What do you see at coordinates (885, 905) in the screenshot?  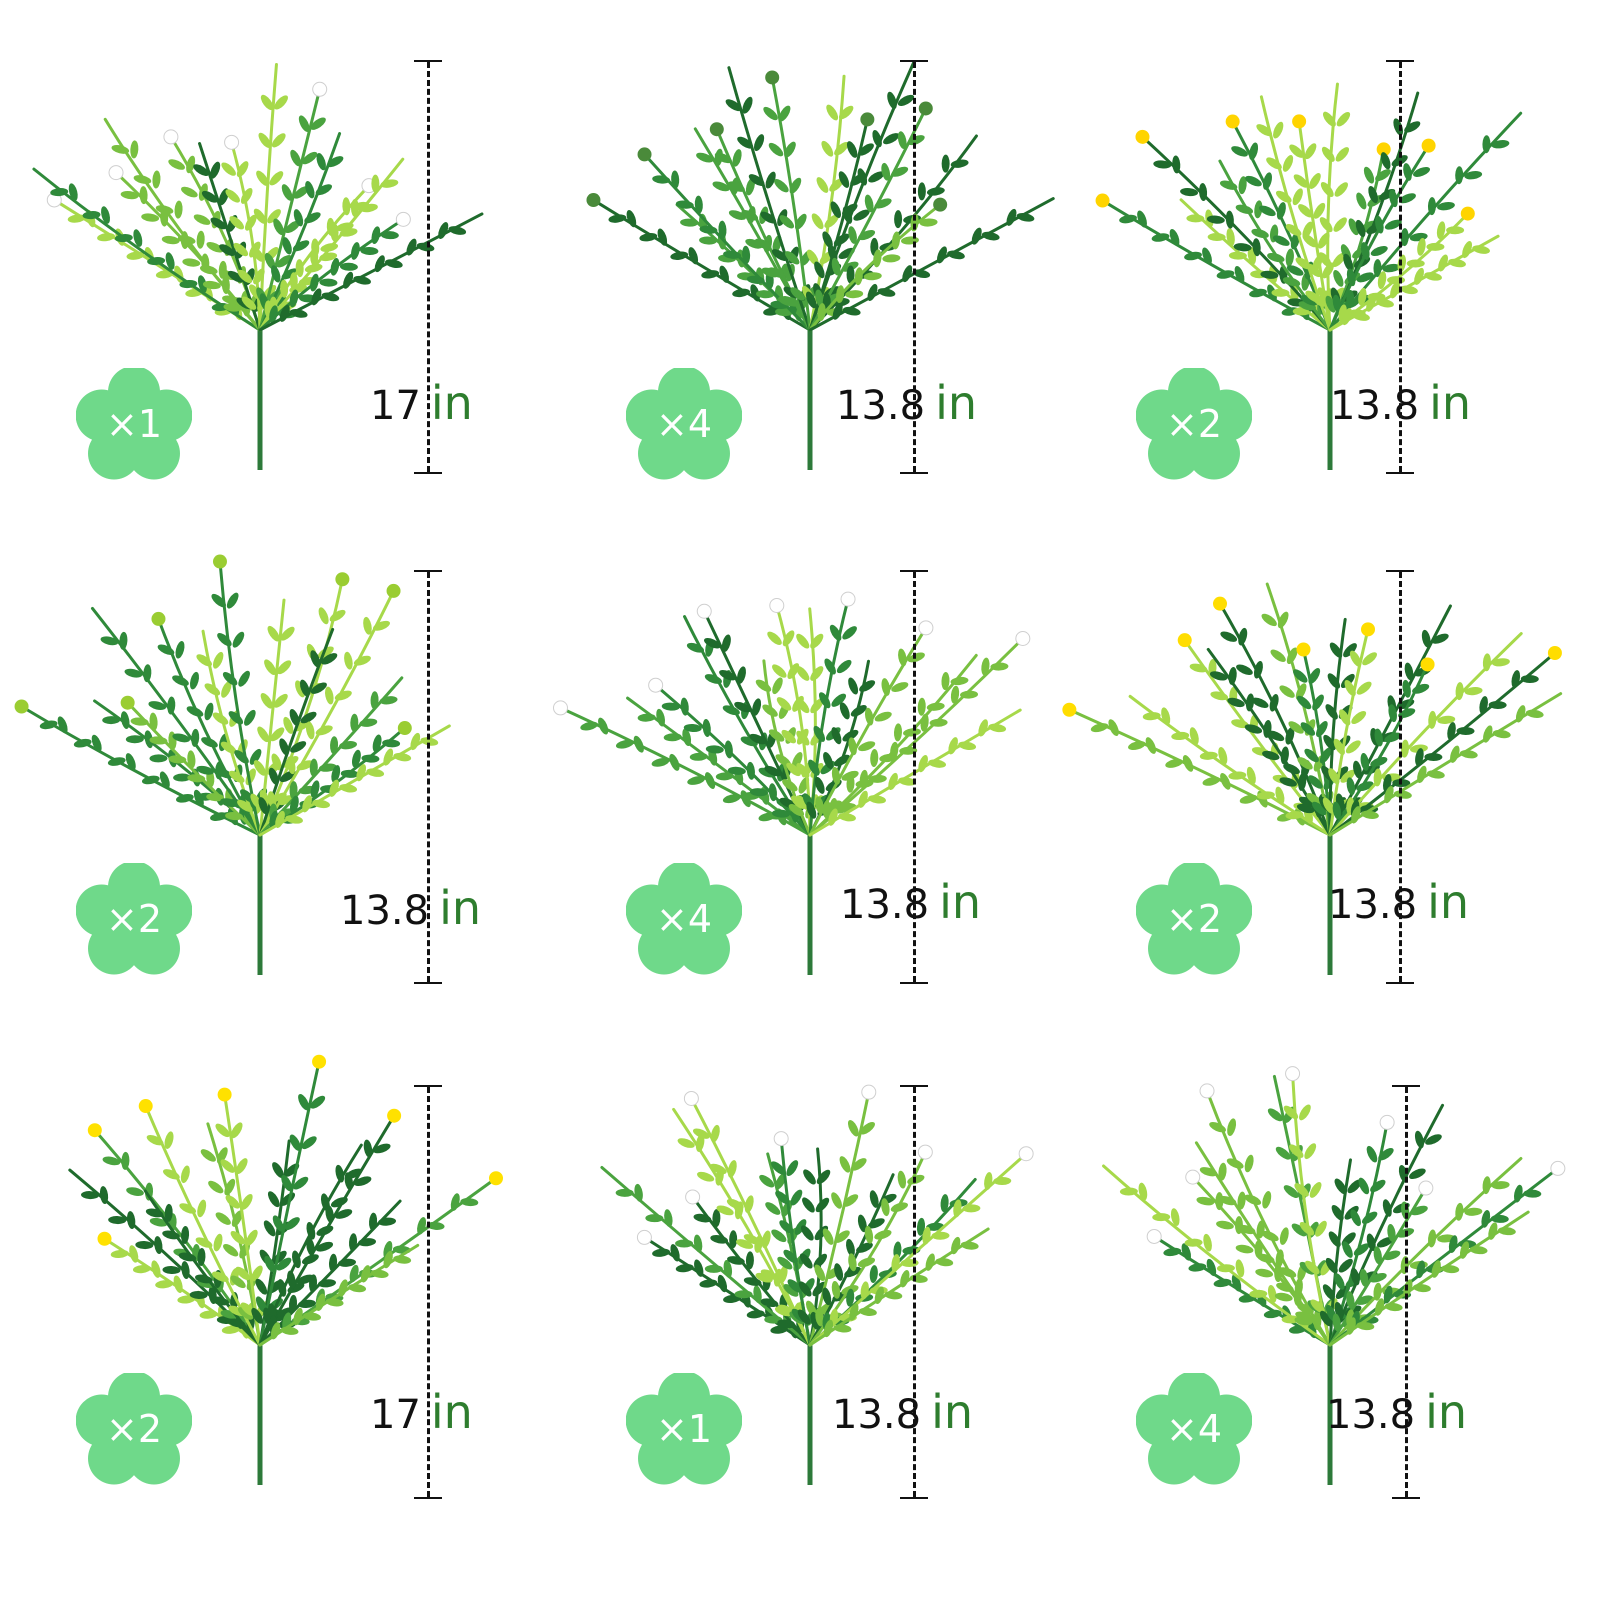 I see `height-value-5: 13.8` at bounding box center [885, 905].